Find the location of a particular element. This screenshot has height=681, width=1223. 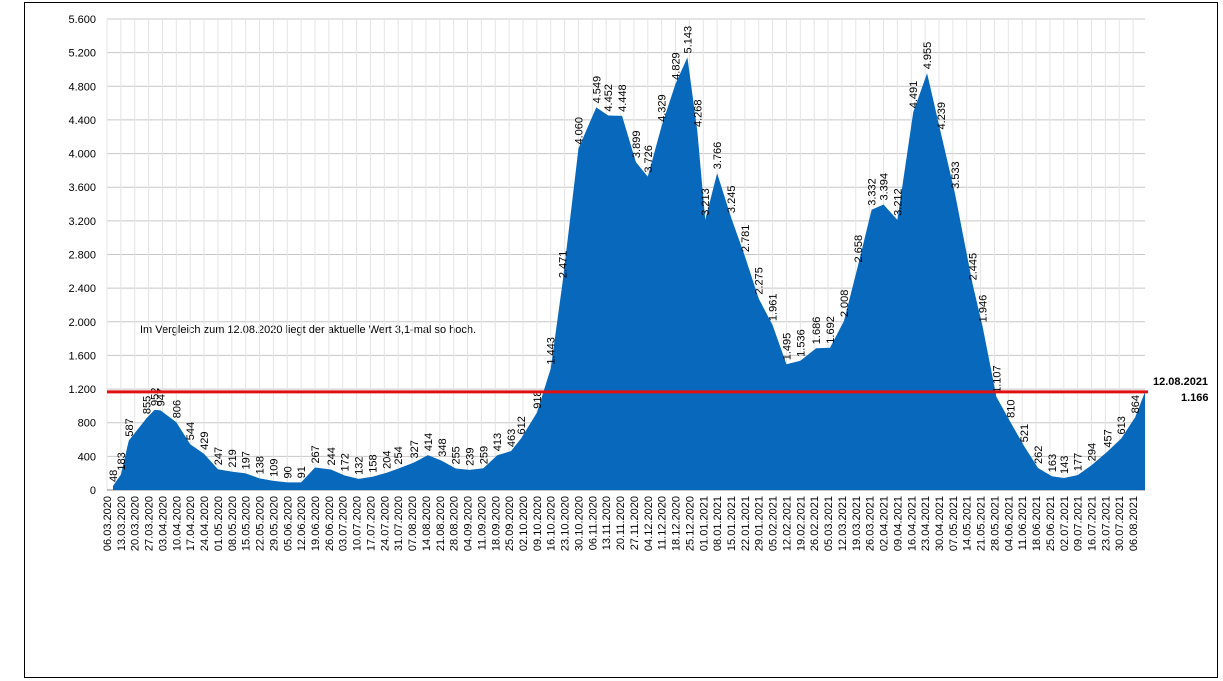

x-tick-label: 03.07.2020 is located at coordinates (344, 523).